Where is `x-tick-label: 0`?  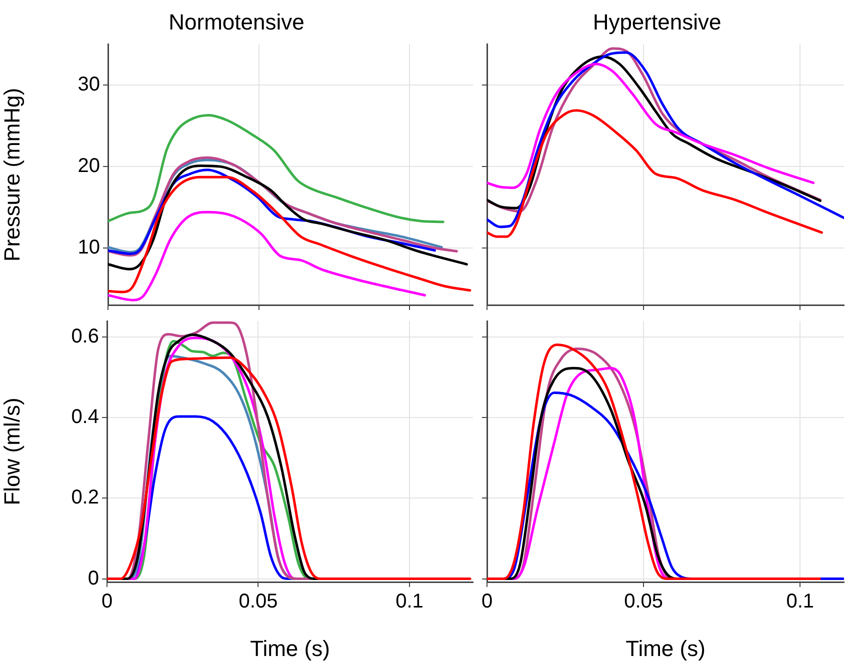 x-tick-label: 0 is located at coordinates (487, 601).